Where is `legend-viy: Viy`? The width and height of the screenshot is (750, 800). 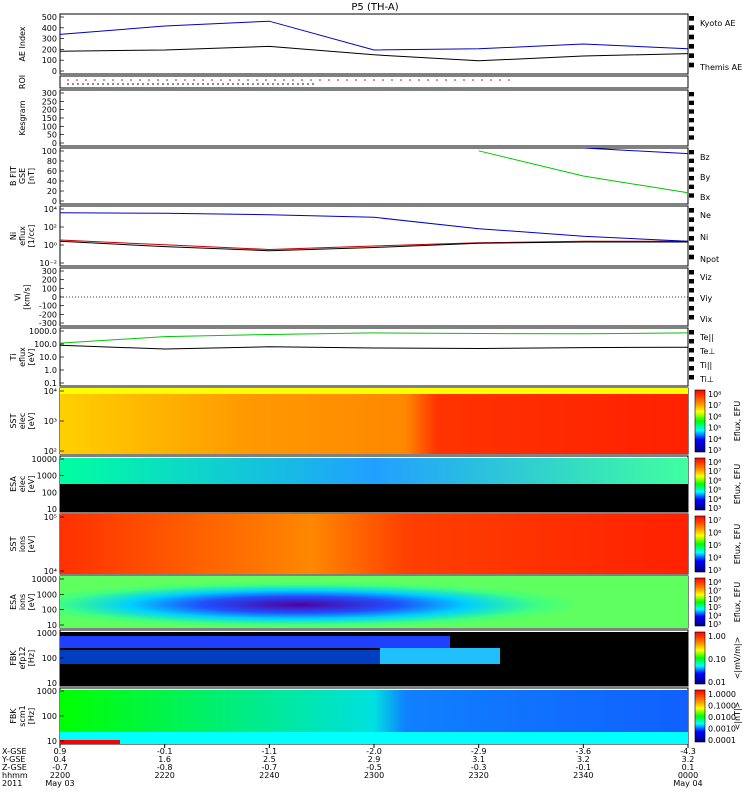 legend-viy: Viy is located at coordinates (706, 298).